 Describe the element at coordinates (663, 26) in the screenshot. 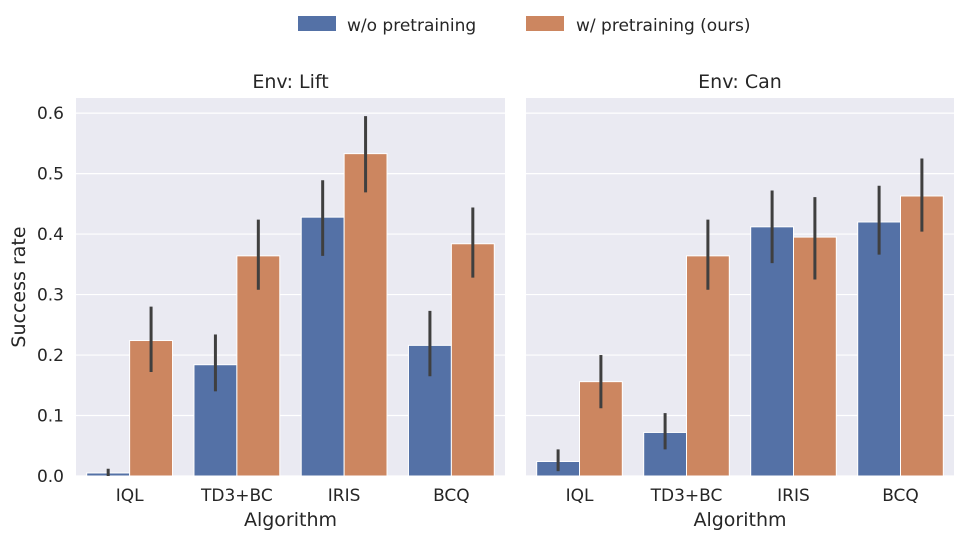

I see `legend-label-w-pretraining: w/ pretraining (ours)` at that location.